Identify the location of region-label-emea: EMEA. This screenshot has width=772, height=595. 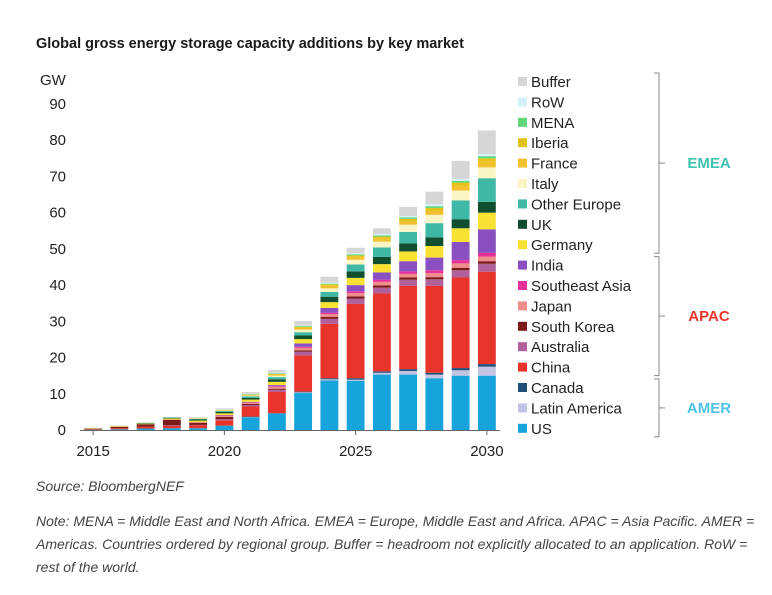
(709, 163).